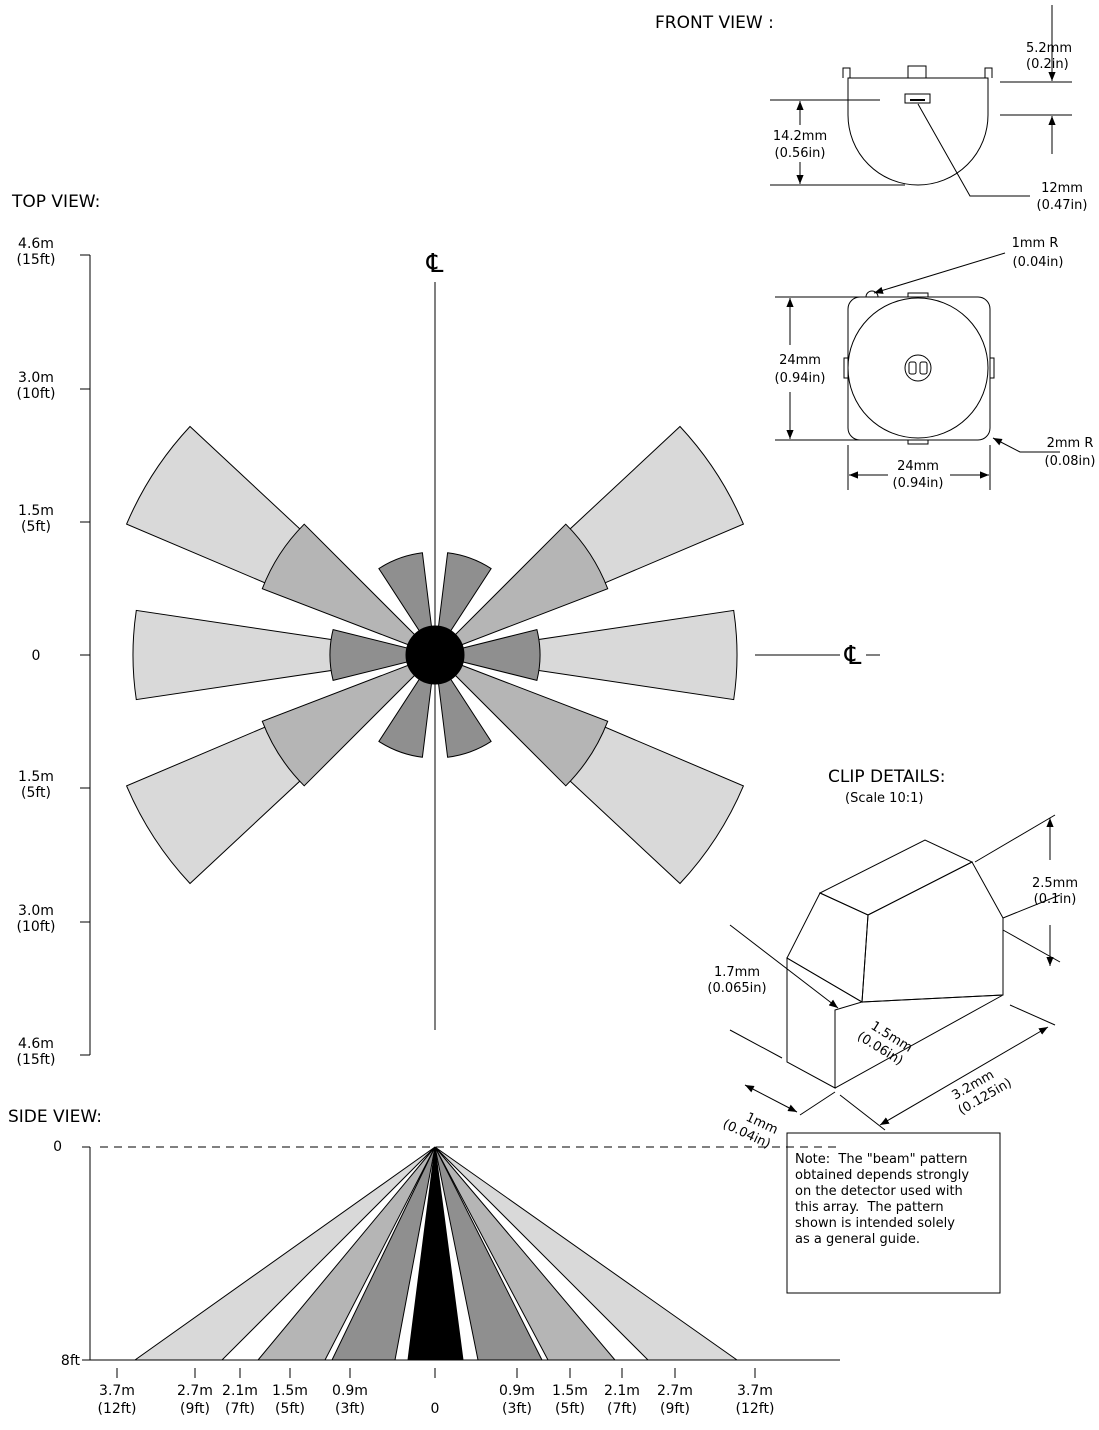 Image resolution: width=1099 pixels, height=1430 pixels. Describe the element at coordinates (1047, 64) in the screenshot. I see `dim-label: (0.2in)` at that location.